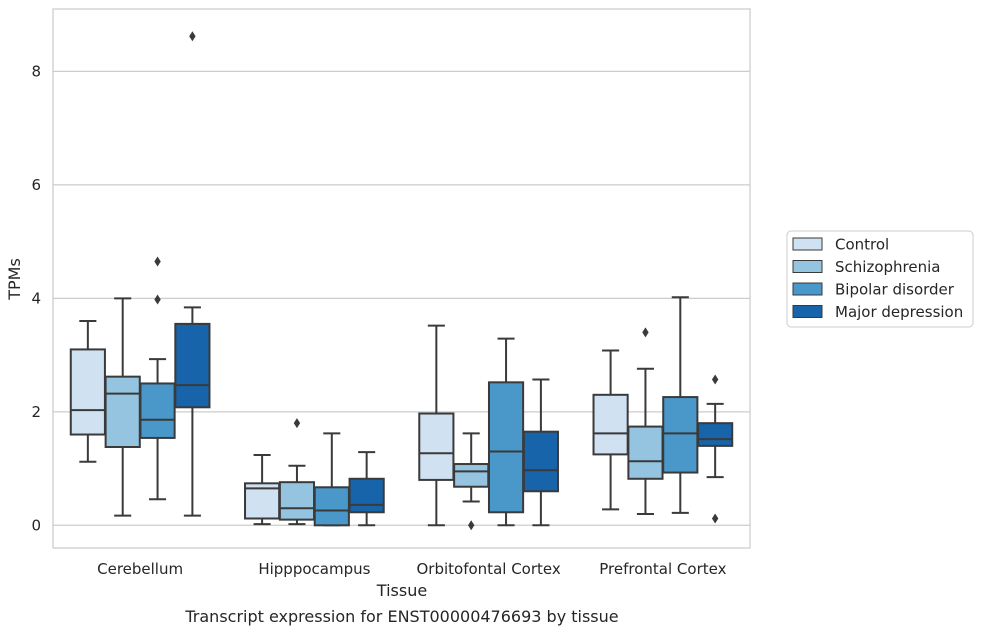 The height and width of the screenshot is (638, 983). What do you see at coordinates (36, 525) in the screenshot?
I see `y-tick-label: 0` at bounding box center [36, 525].